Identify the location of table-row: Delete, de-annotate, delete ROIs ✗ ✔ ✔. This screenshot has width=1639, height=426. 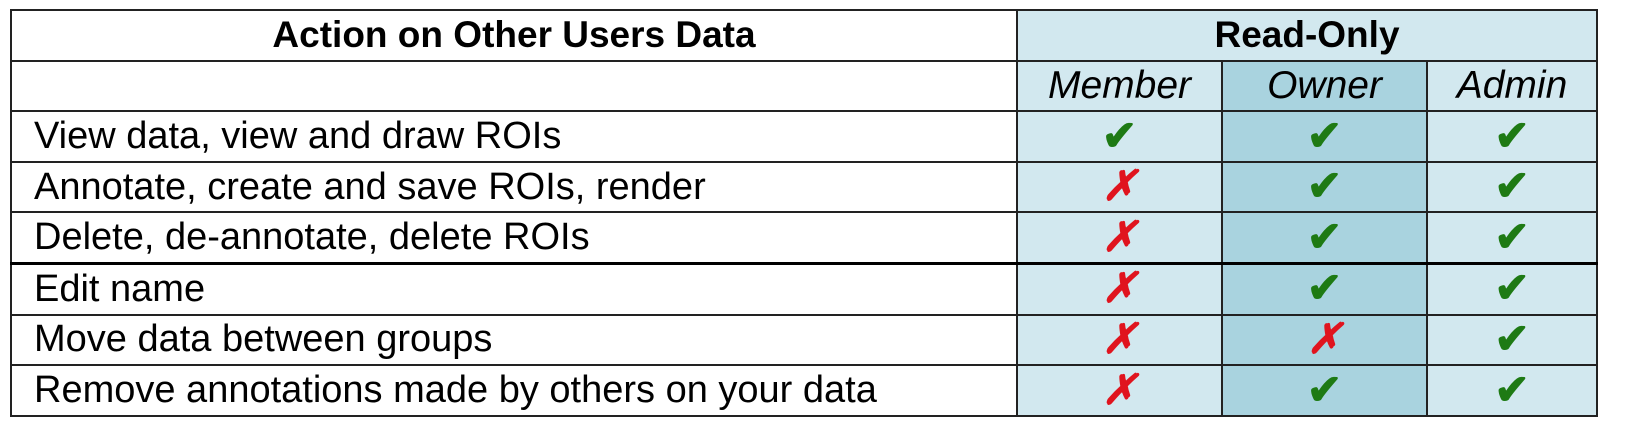
(804, 238).